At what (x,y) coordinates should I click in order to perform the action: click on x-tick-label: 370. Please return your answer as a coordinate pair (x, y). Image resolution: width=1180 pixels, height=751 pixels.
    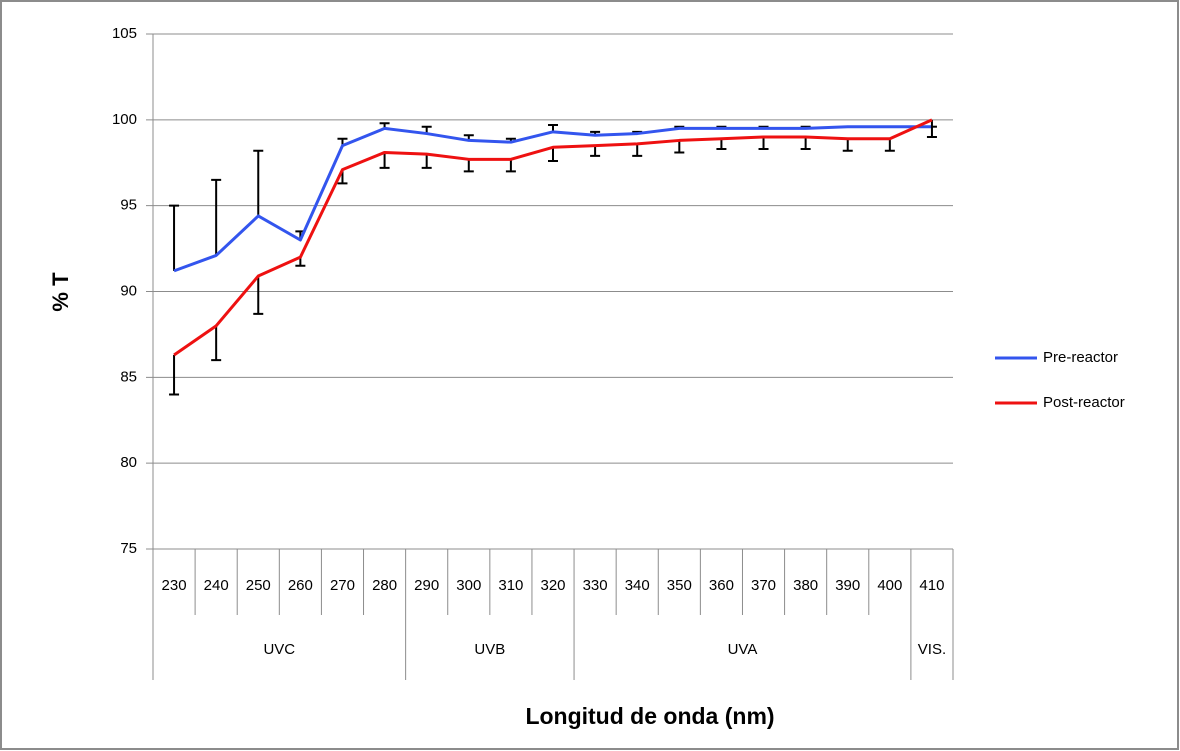
    Looking at the image, I should click on (763, 585).